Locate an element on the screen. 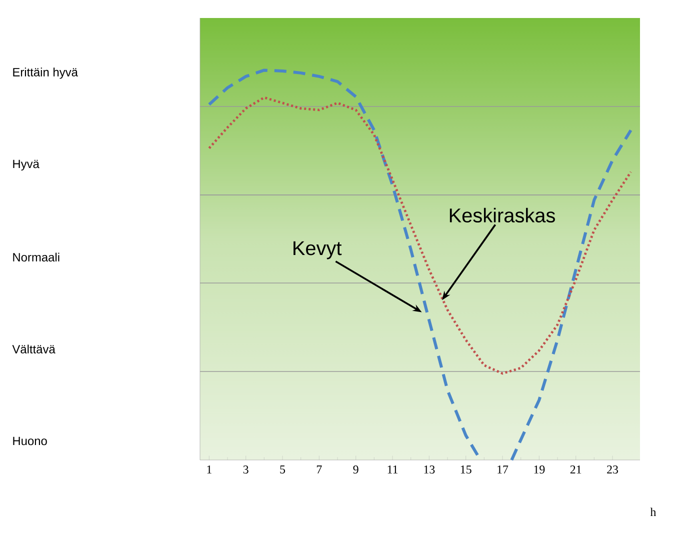 The image size is (673, 543). annotation: Kevyt is located at coordinates (318, 250).